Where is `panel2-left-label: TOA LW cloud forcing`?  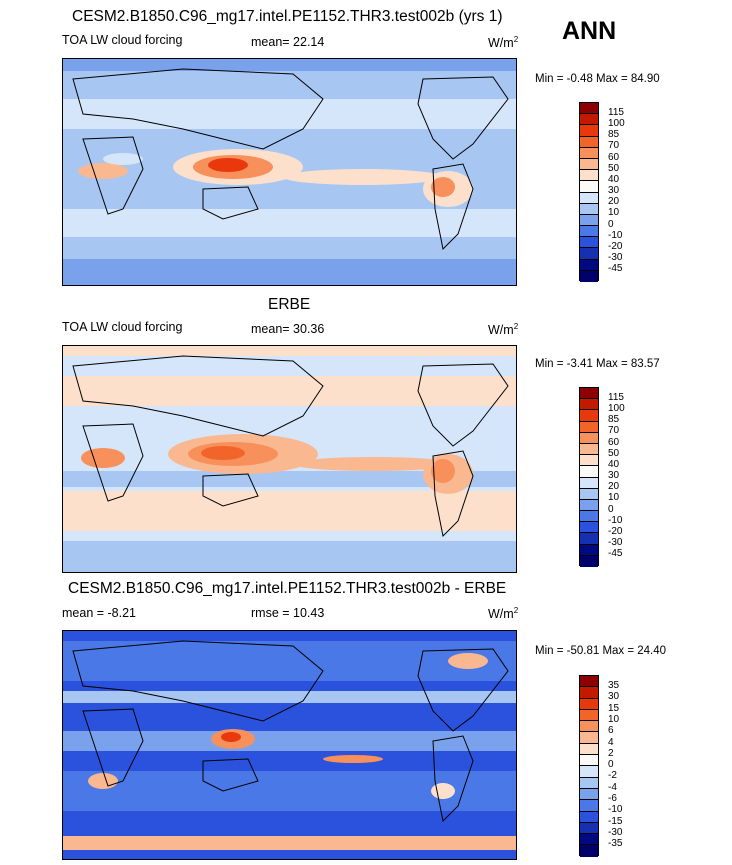
panel2-left-label: TOA LW cloud forcing is located at coordinates (122, 327).